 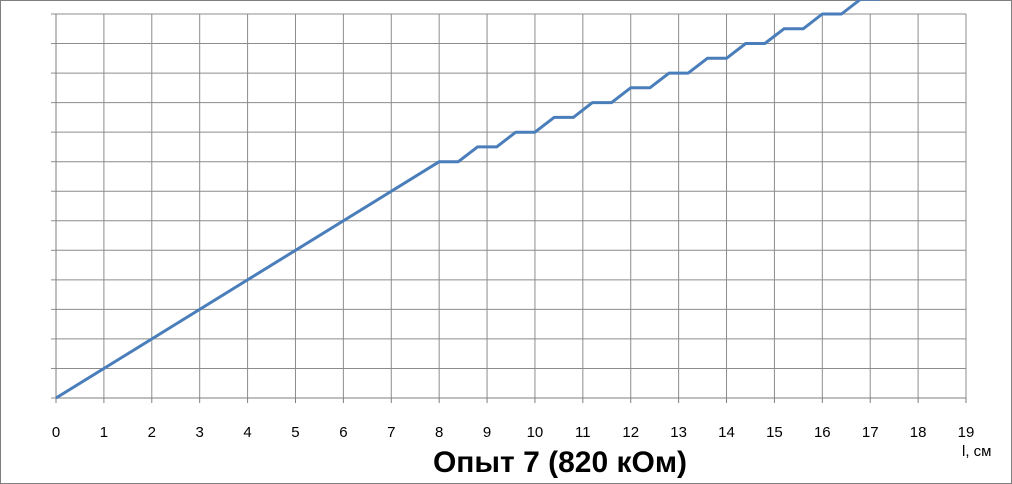 I want to click on x-tick-label: 16, so click(x=822, y=432).